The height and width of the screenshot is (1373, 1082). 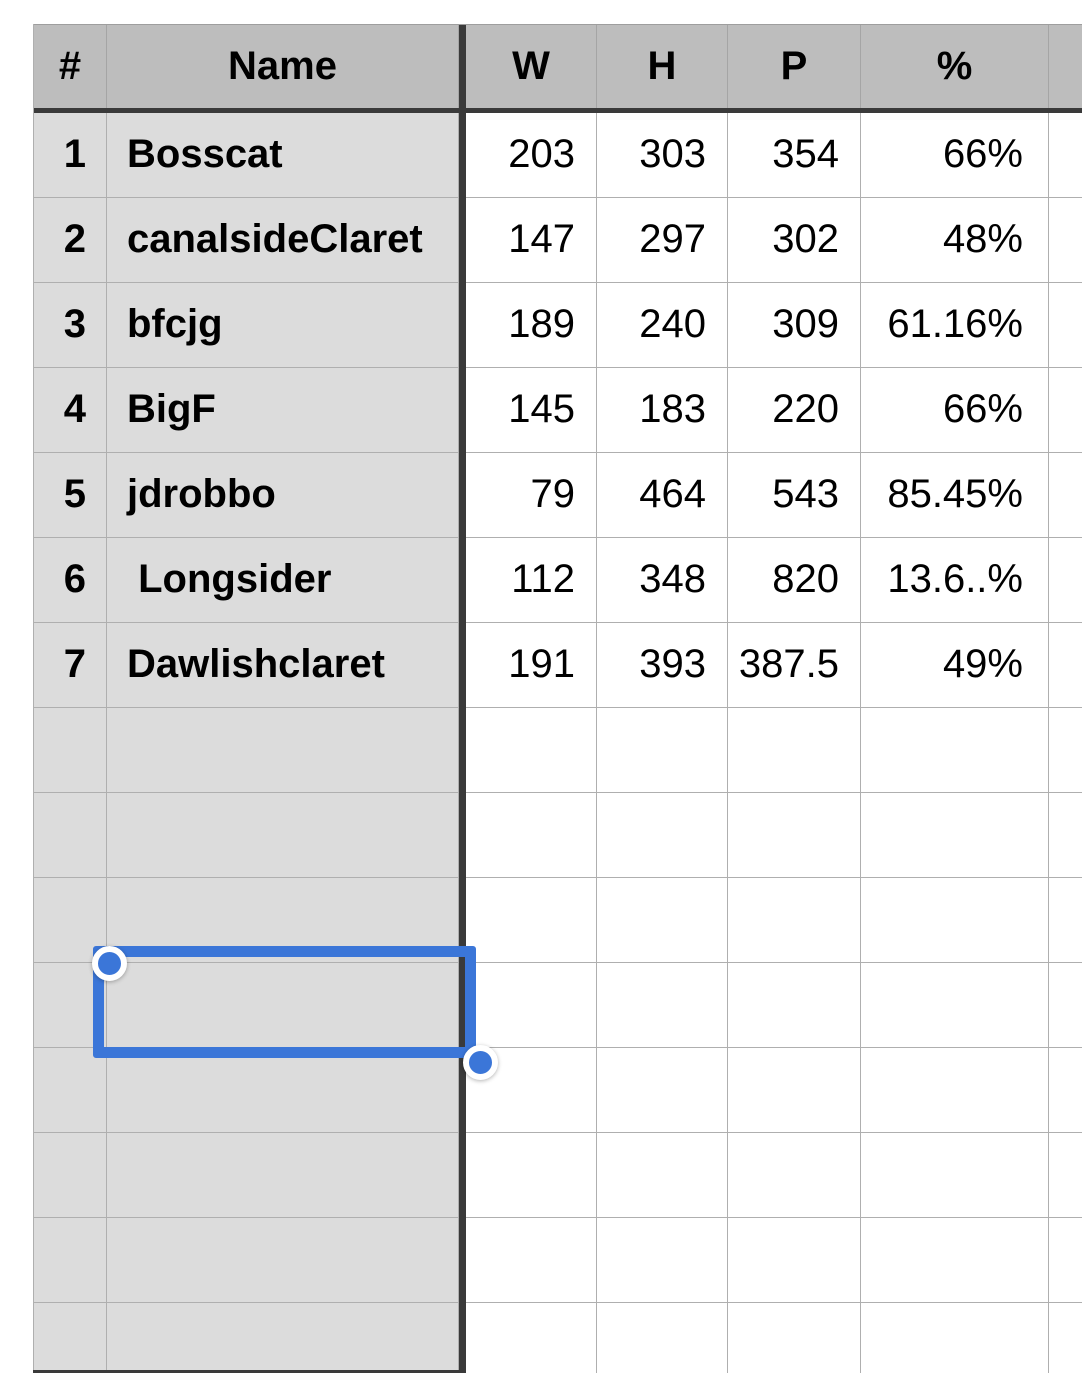 What do you see at coordinates (955, 495) in the screenshot?
I see `cell-pct-row5: 85.45%` at bounding box center [955, 495].